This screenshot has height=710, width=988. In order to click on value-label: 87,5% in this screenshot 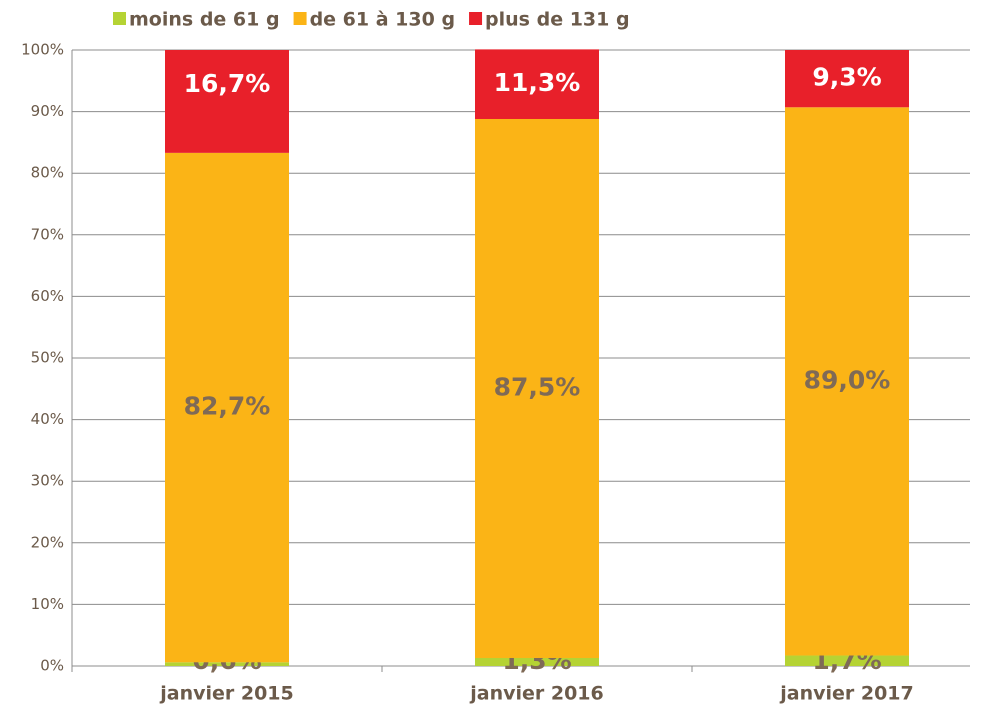, I will do `click(537, 386)`.